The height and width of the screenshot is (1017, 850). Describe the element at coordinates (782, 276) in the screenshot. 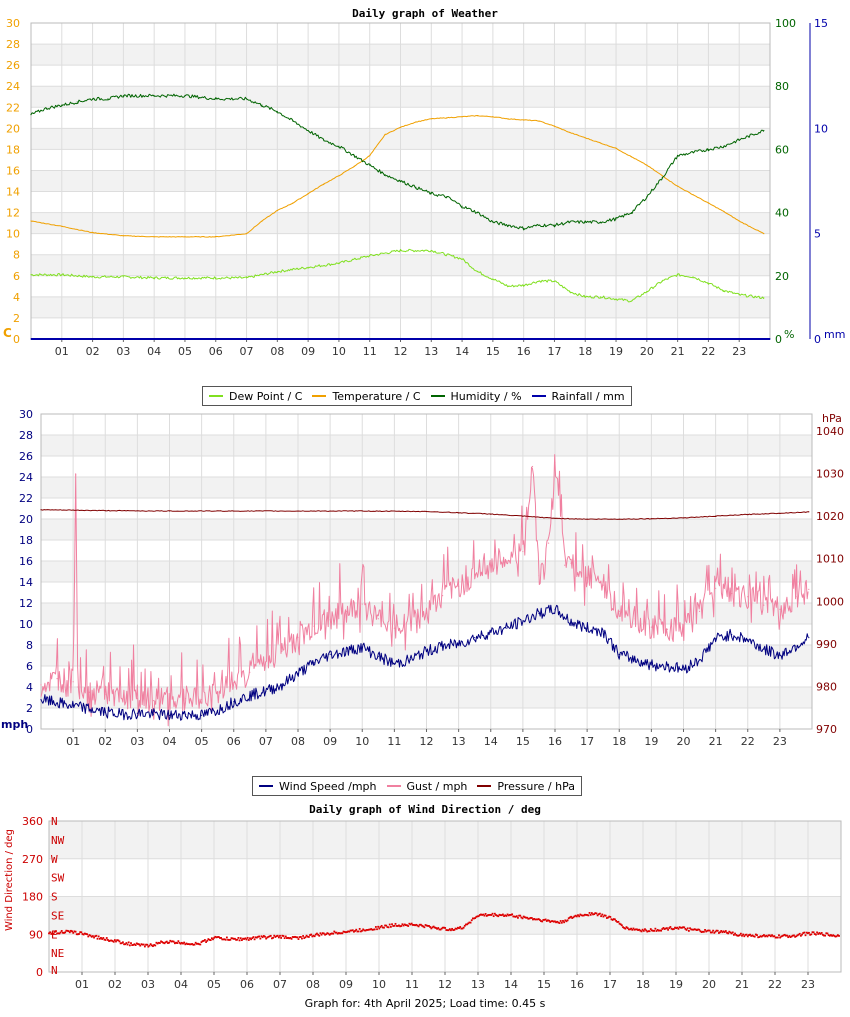

I see `y-tick-label-right-humidity: 20` at that location.